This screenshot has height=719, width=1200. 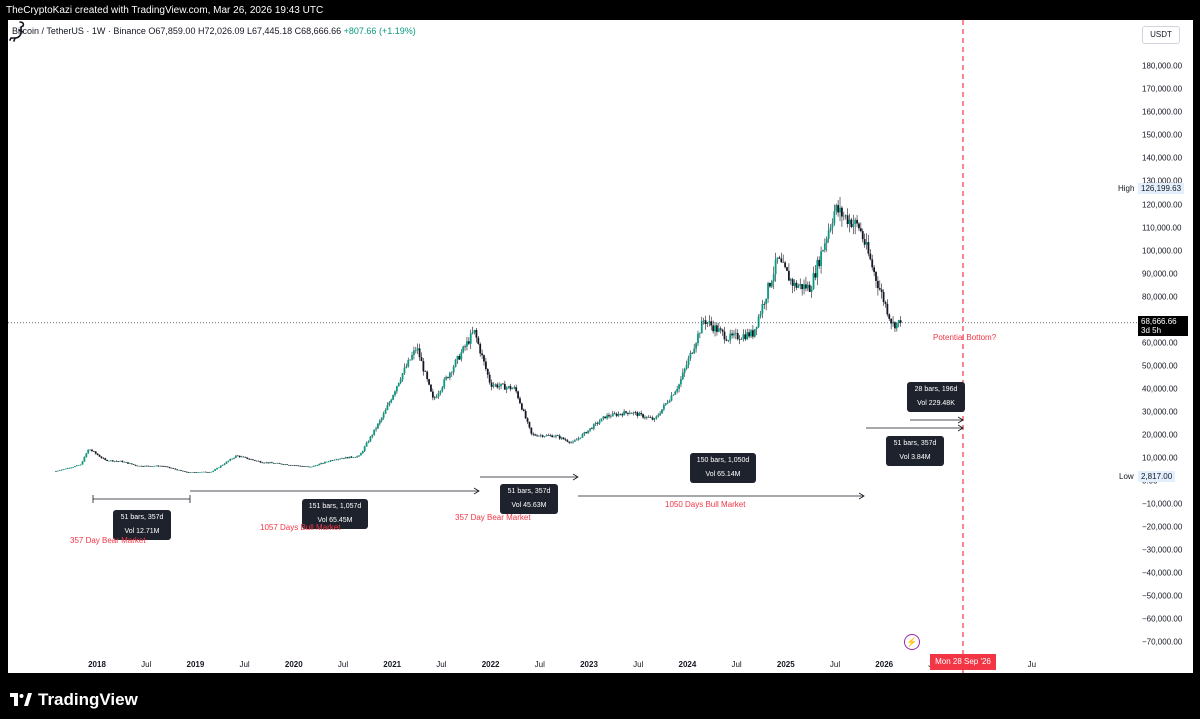 I want to click on currency-button: USDT, so click(x=1161, y=35).